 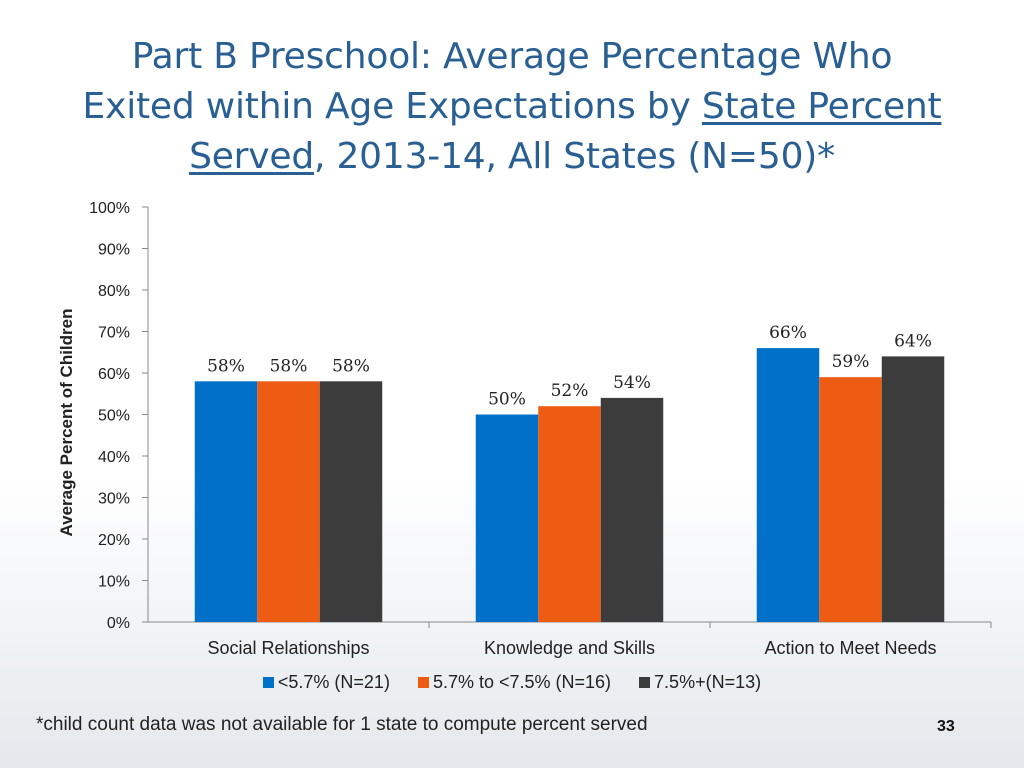 What do you see at coordinates (788, 333) in the screenshot?
I see `data-label: 66%` at bounding box center [788, 333].